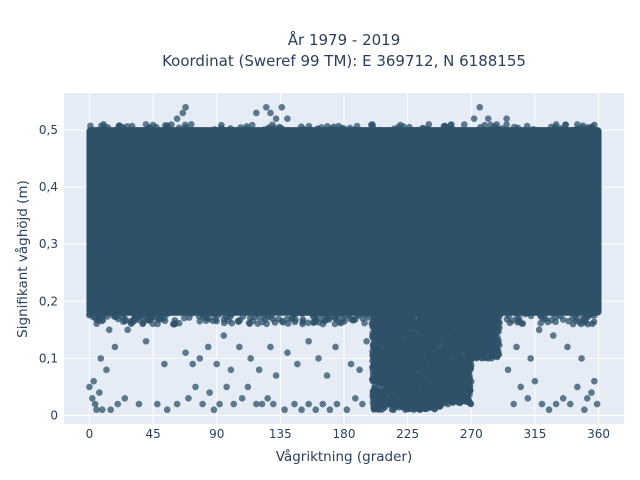 The width and height of the screenshot is (640, 480). What do you see at coordinates (48, 358) in the screenshot?
I see `y-tick-label: 0,1` at bounding box center [48, 358].